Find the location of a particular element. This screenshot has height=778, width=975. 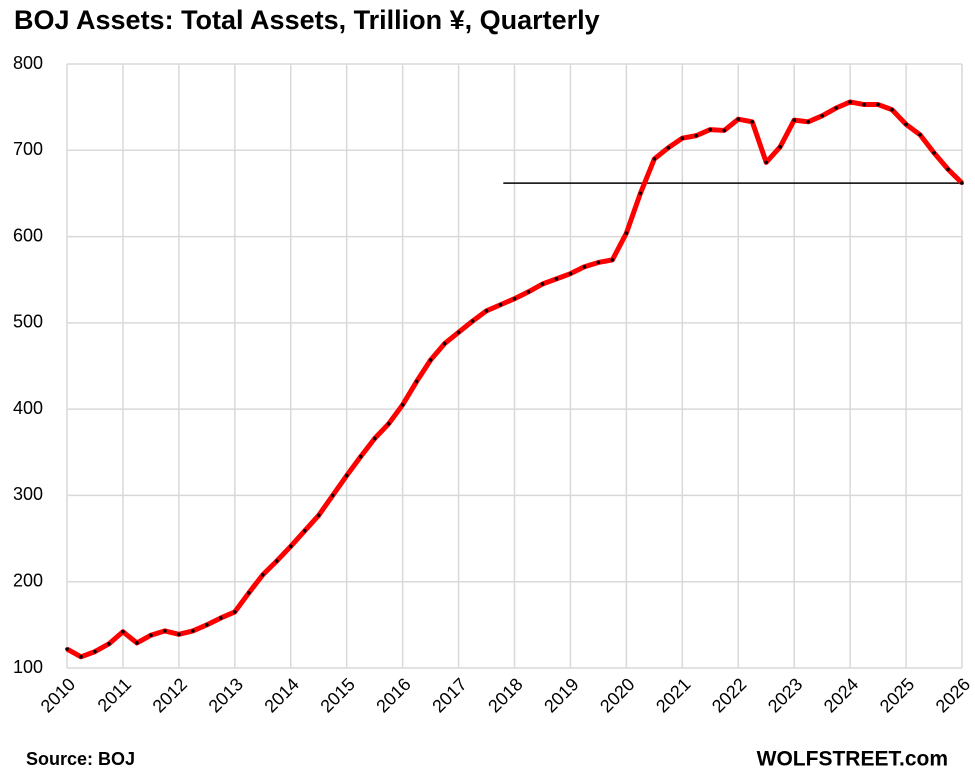

x-tick-label: 2010 is located at coordinates (58, 695).